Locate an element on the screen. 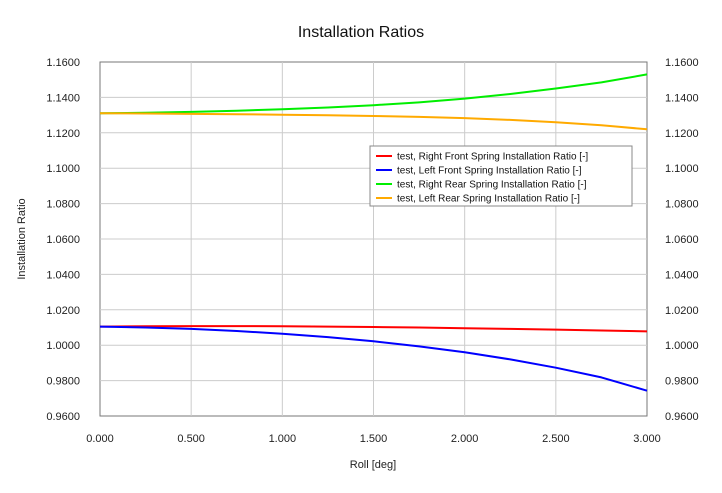 The height and width of the screenshot is (493, 722). x-tick-label: 0.000 is located at coordinates (100, 439).